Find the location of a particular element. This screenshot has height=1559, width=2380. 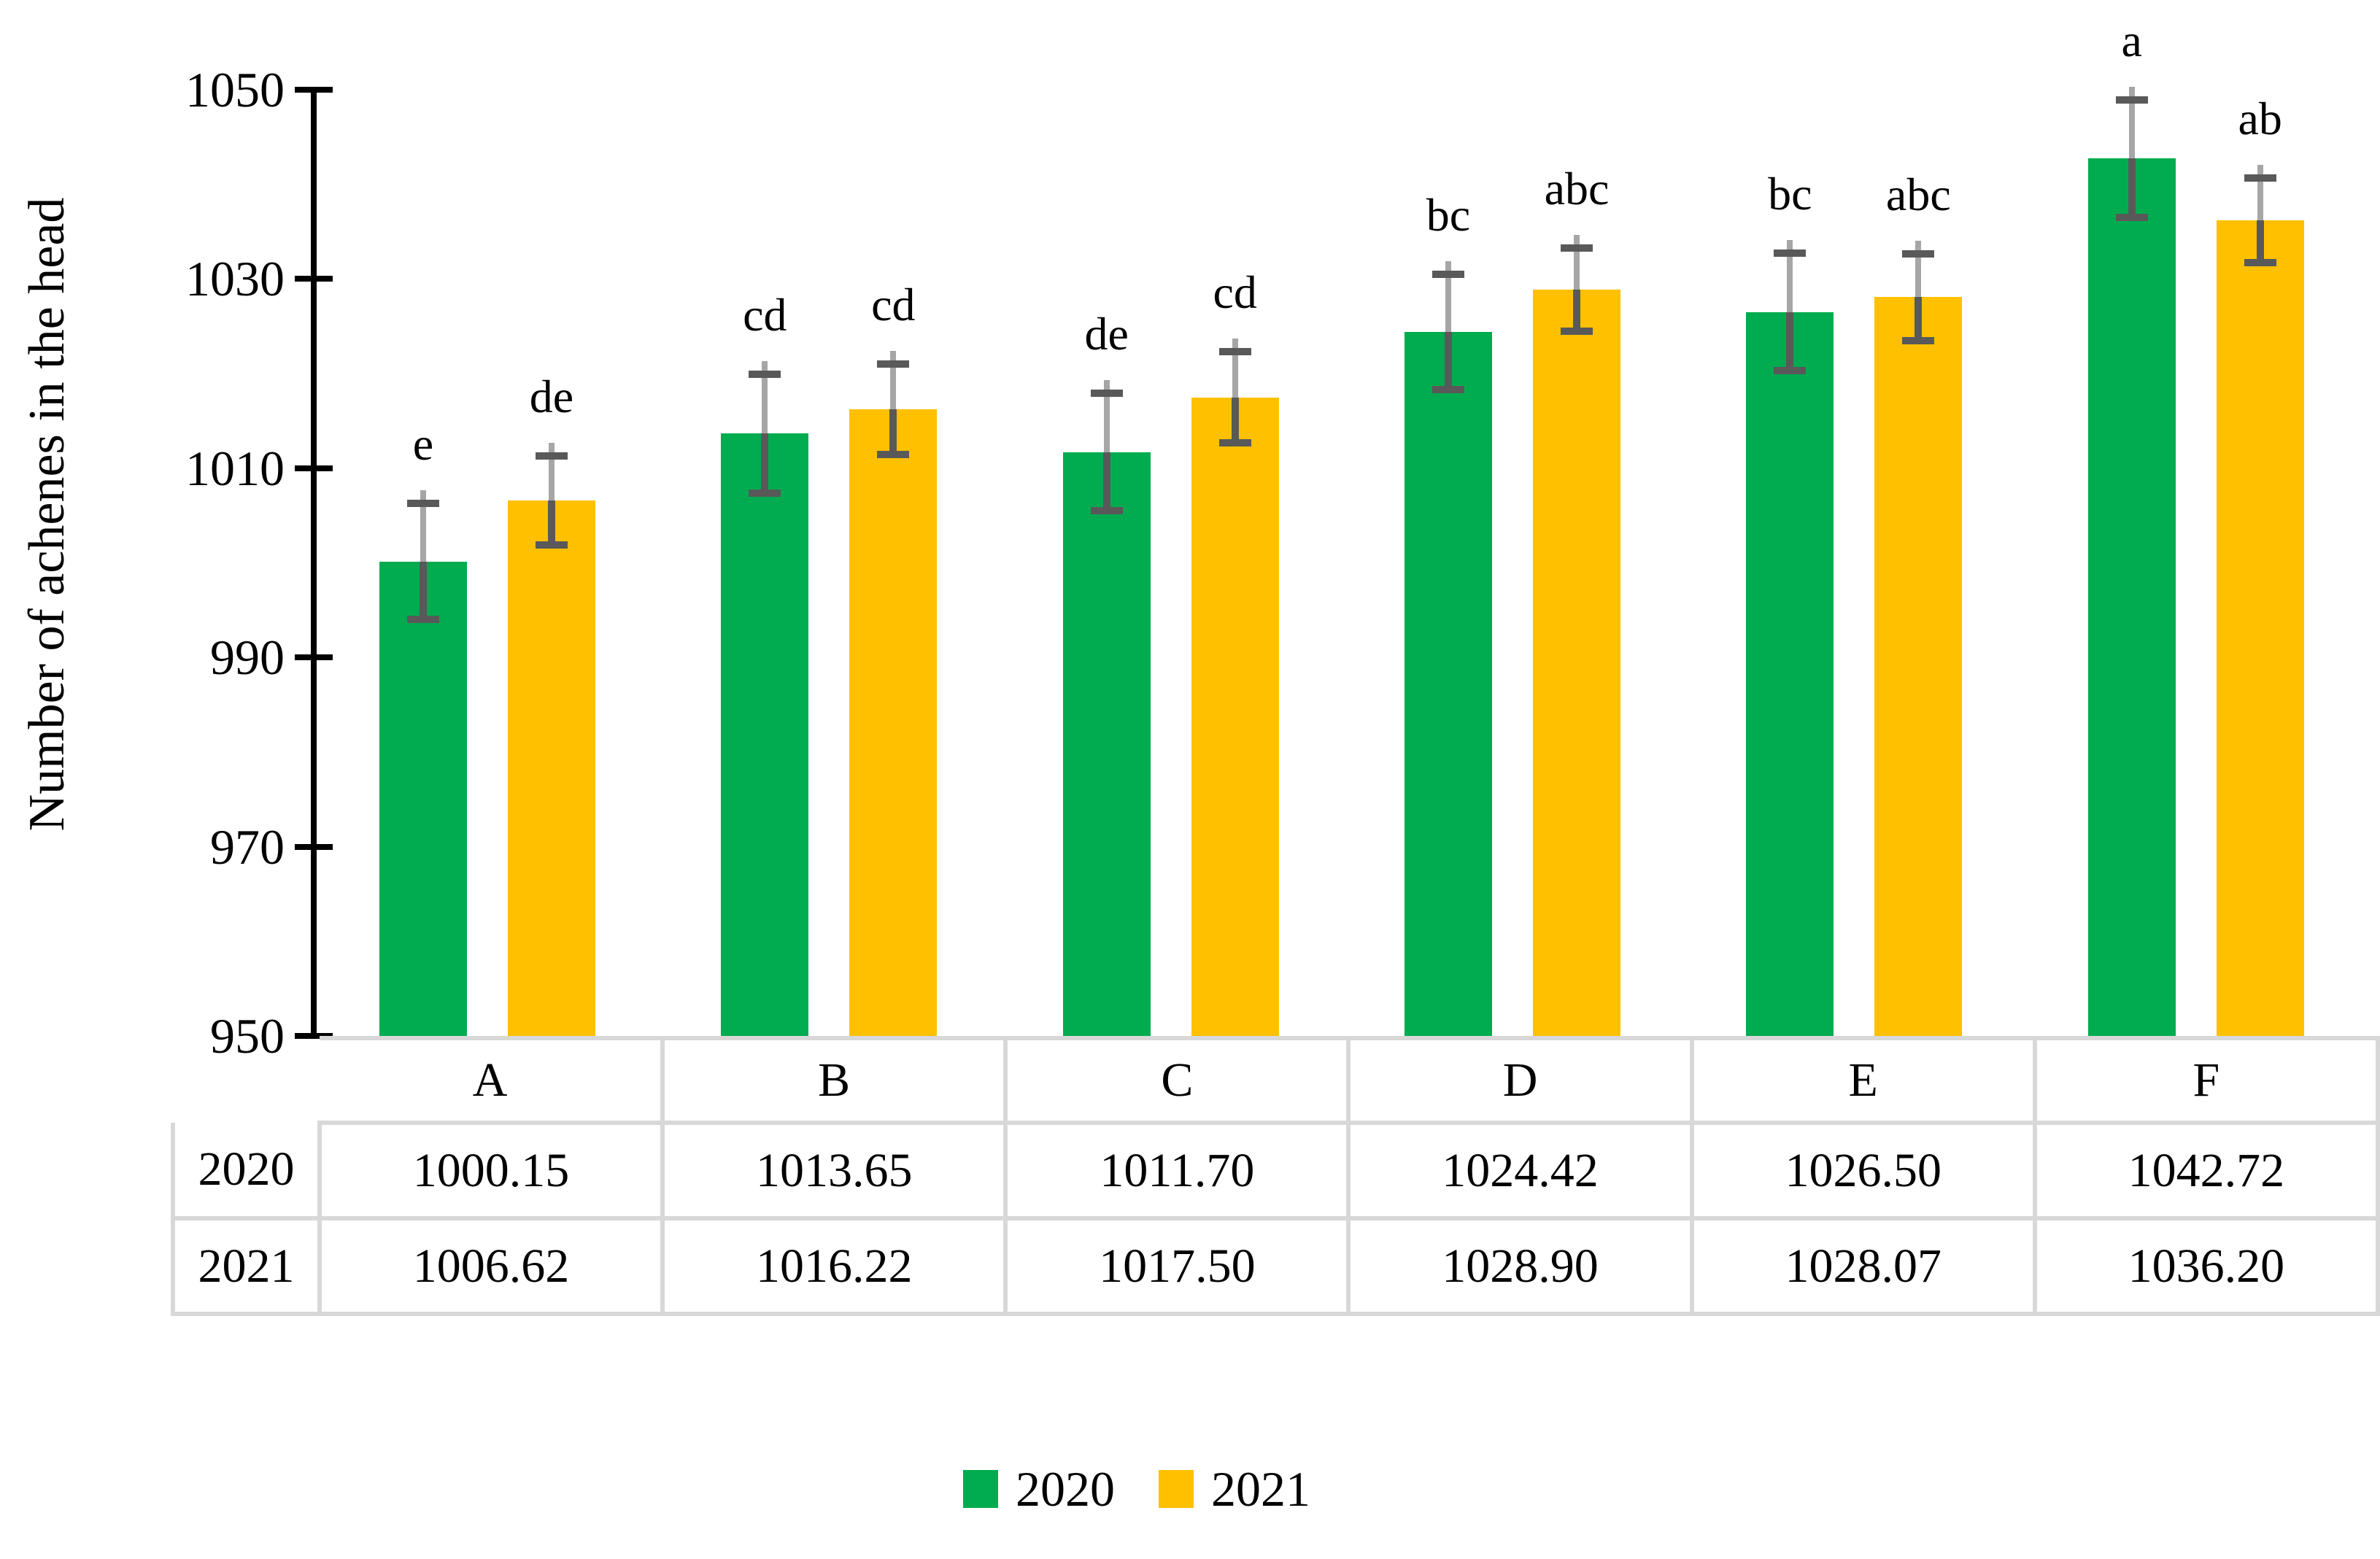

table-col-header-C: C is located at coordinates (1177, 1080).